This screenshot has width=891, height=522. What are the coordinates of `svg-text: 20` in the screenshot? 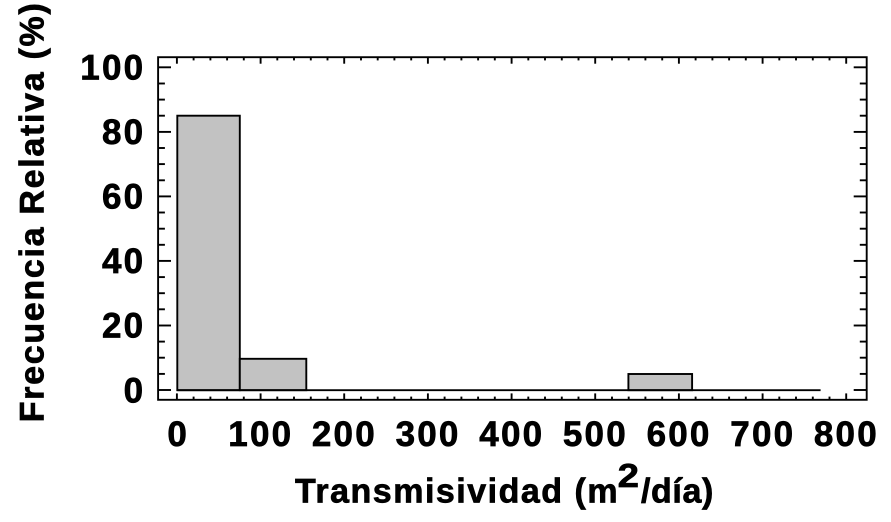 It's located at (123, 326).